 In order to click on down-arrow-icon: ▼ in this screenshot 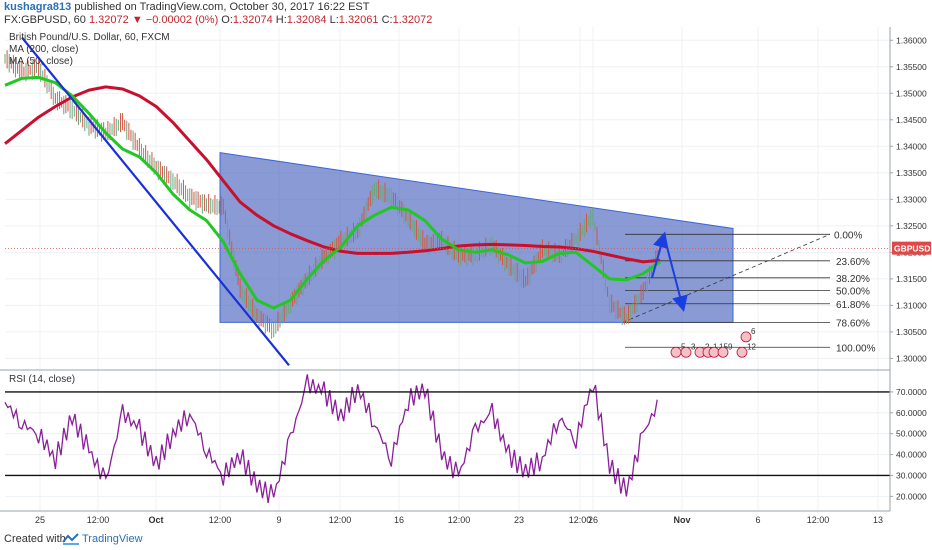, I will do `click(137, 20)`.